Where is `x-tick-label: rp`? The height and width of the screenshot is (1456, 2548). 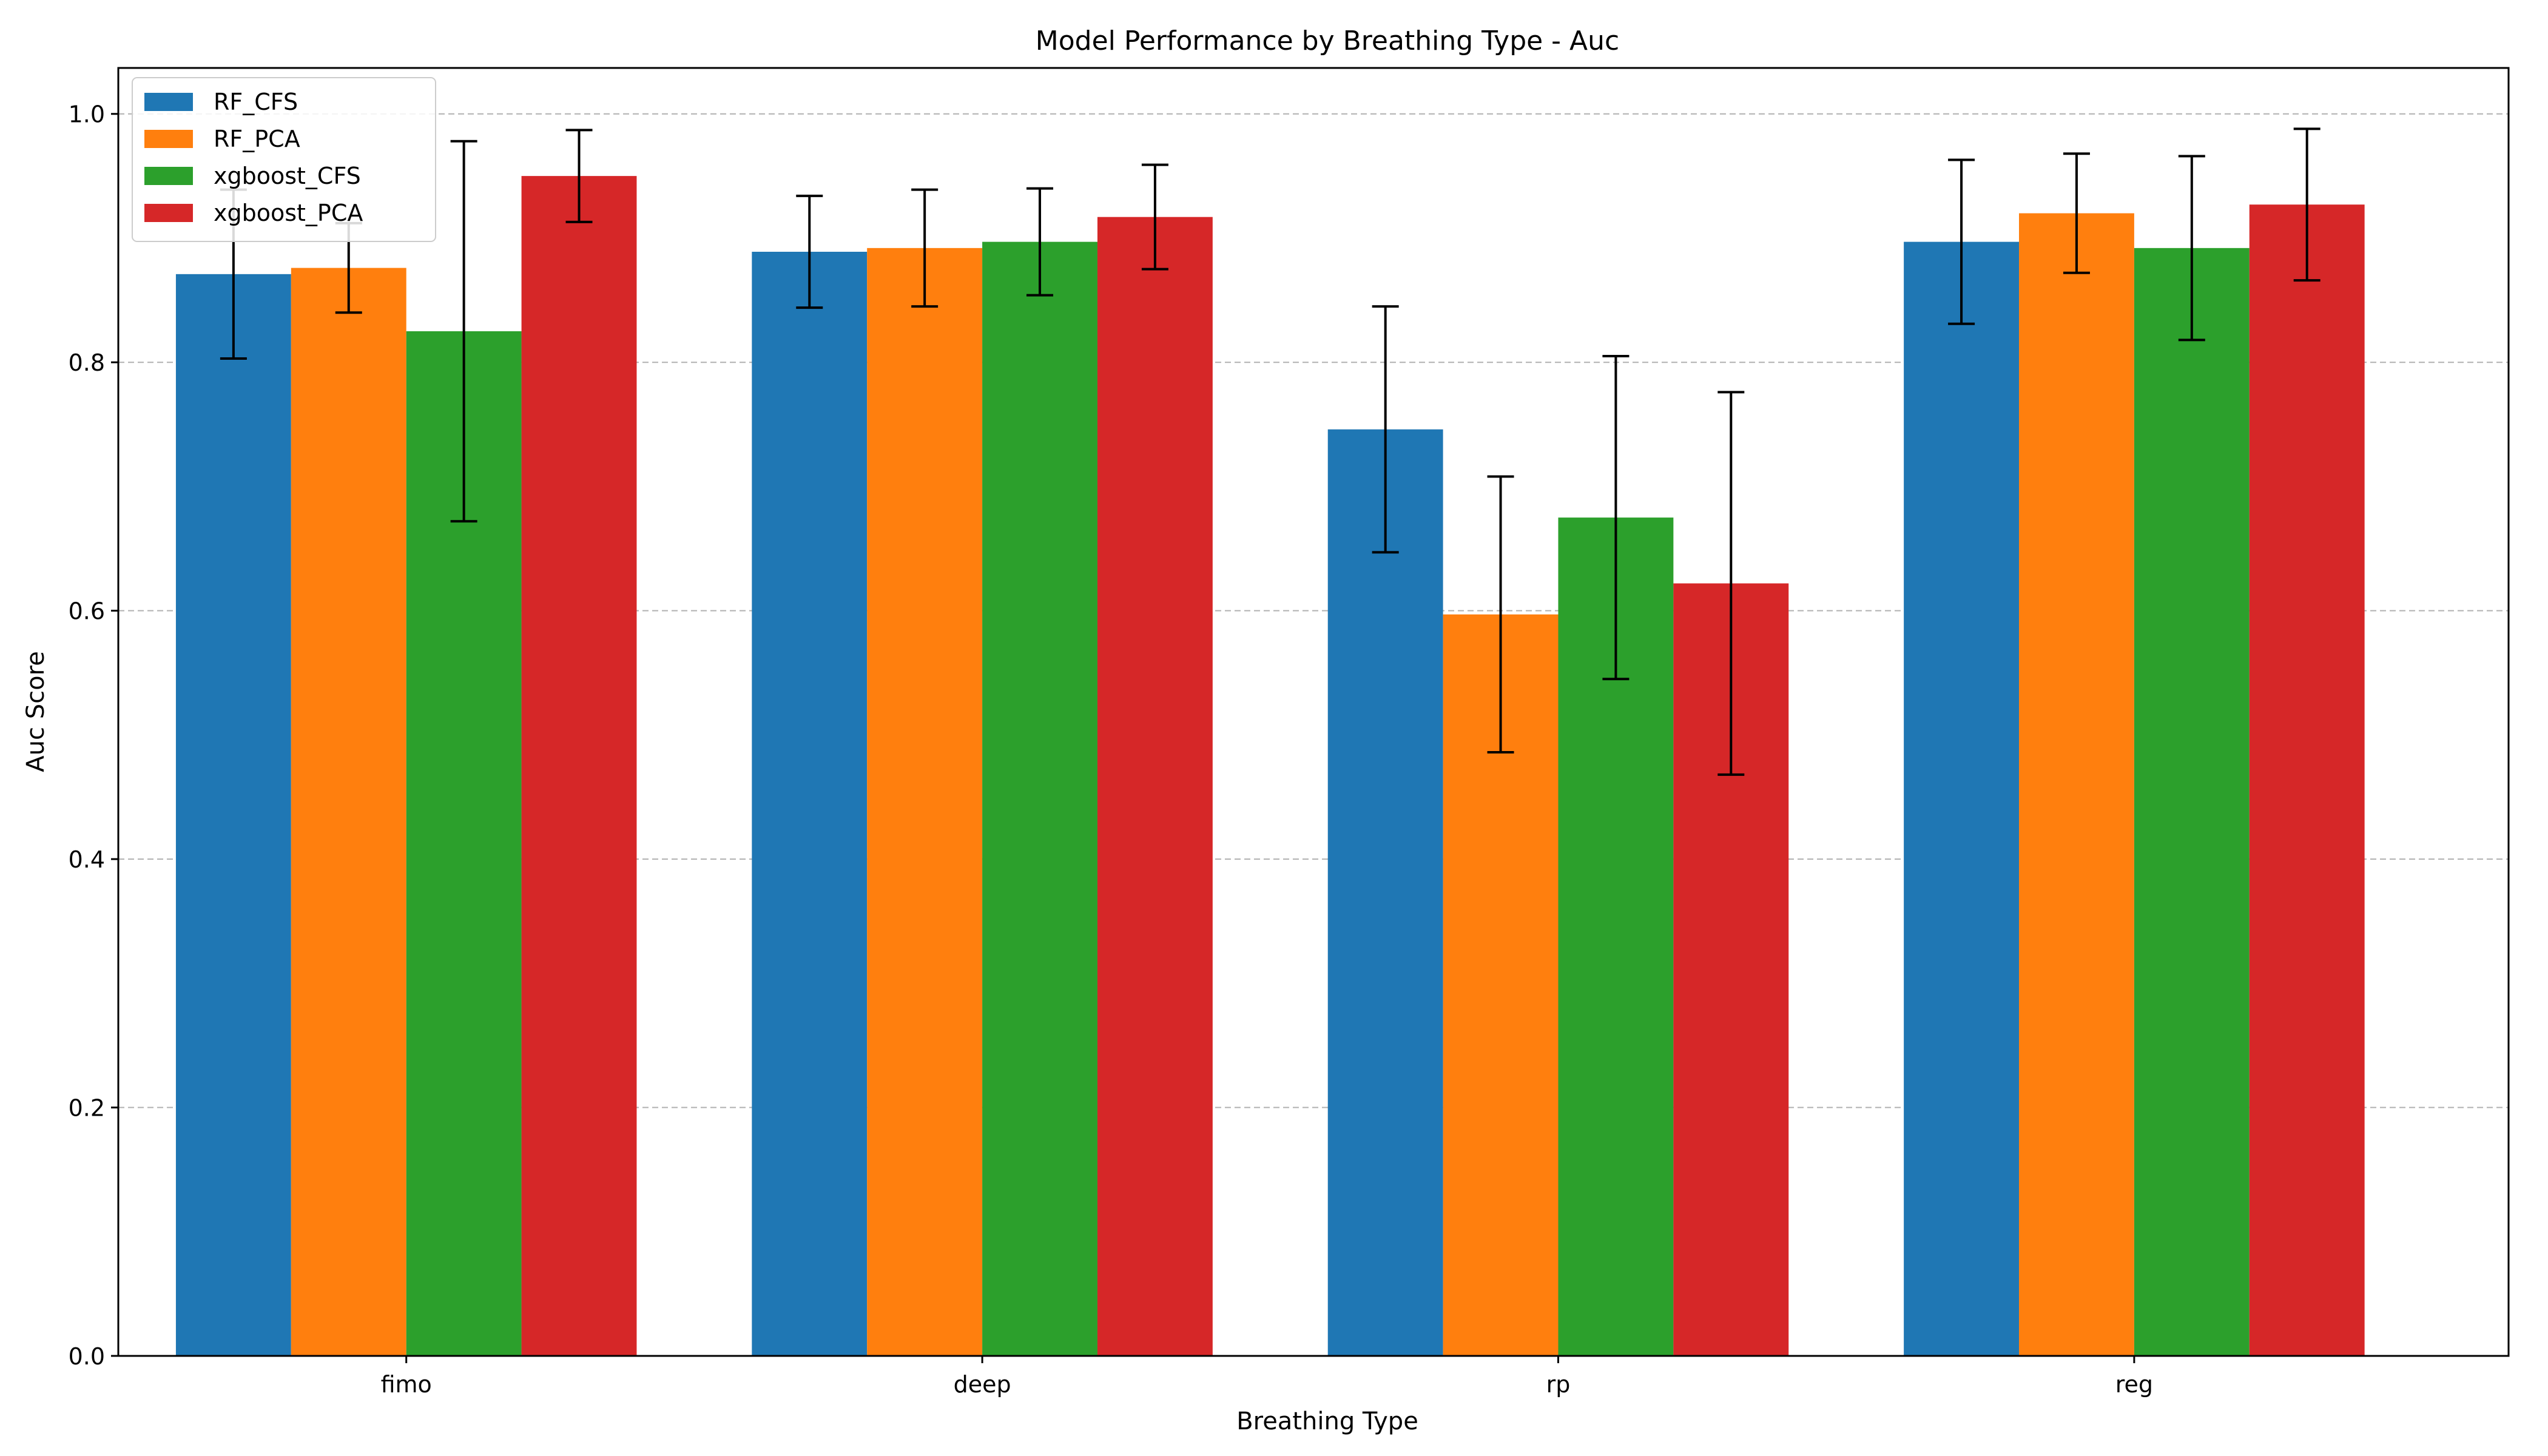 x-tick-label: rp is located at coordinates (1558, 1384).